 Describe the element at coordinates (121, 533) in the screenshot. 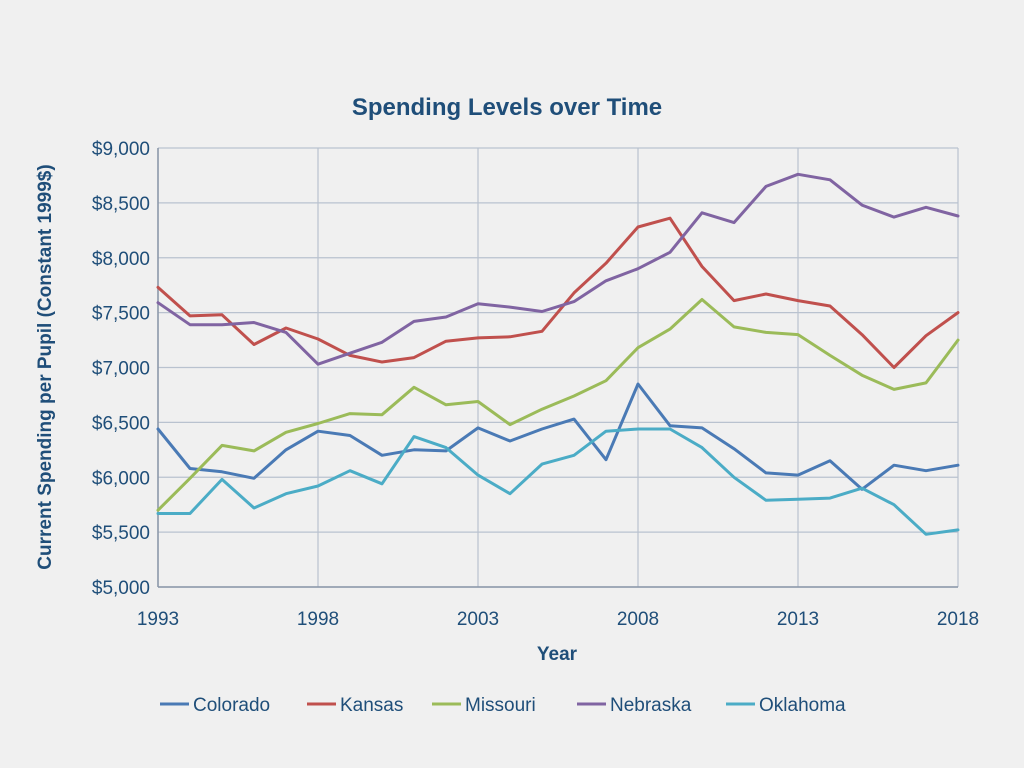

I see `y-tick-label: $5,500` at that location.